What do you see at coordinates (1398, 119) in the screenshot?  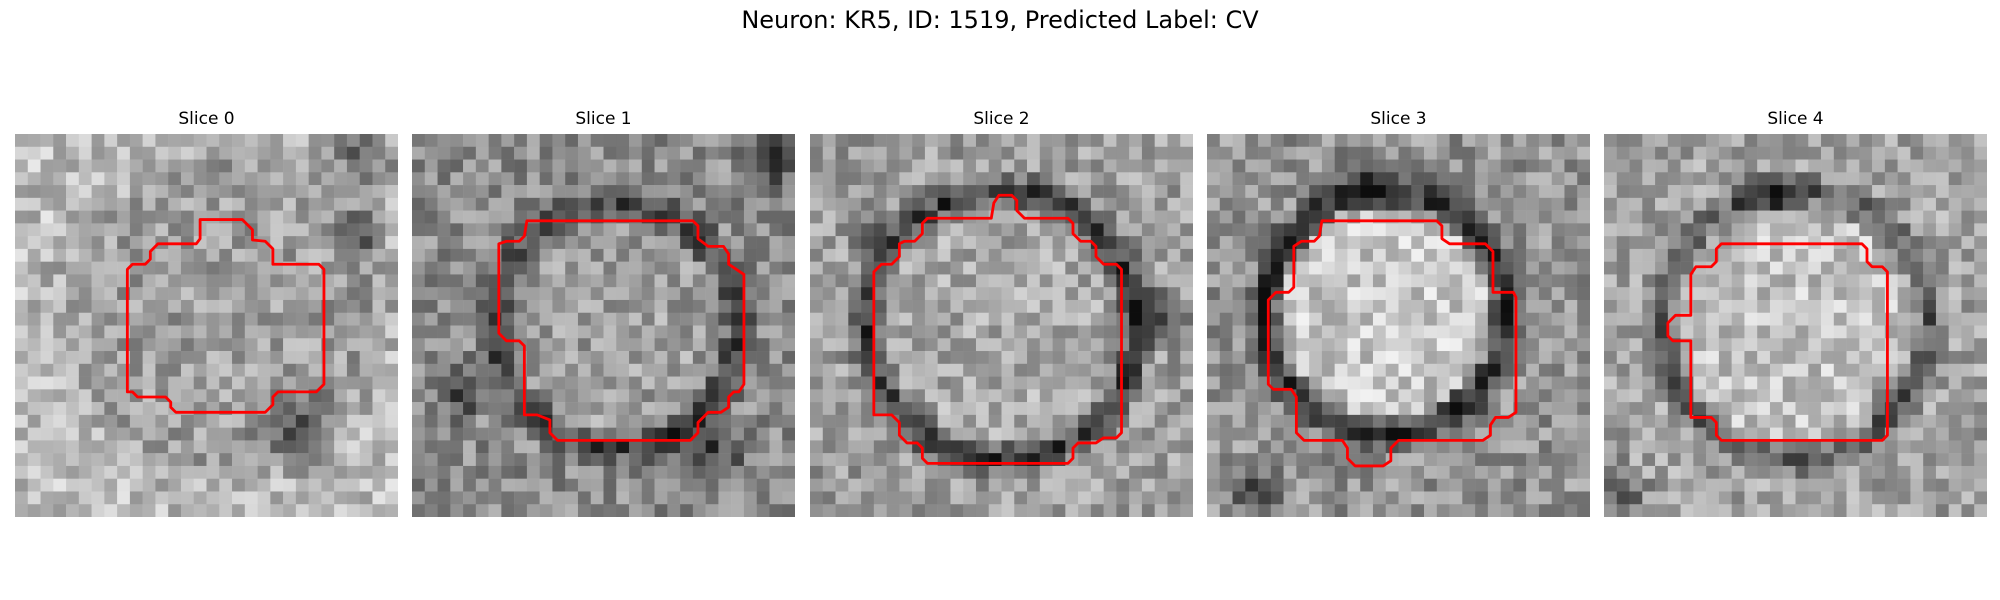 I see `slice-title: Slice 3` at bounding box center [1398, 119].